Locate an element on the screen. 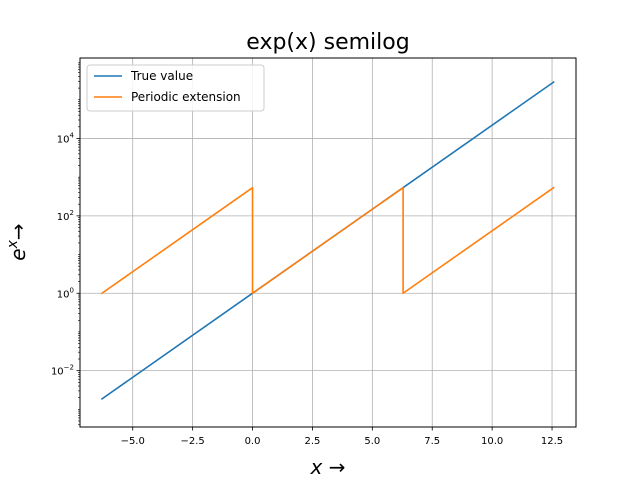  legend-box is located at coordinates (175, 88).